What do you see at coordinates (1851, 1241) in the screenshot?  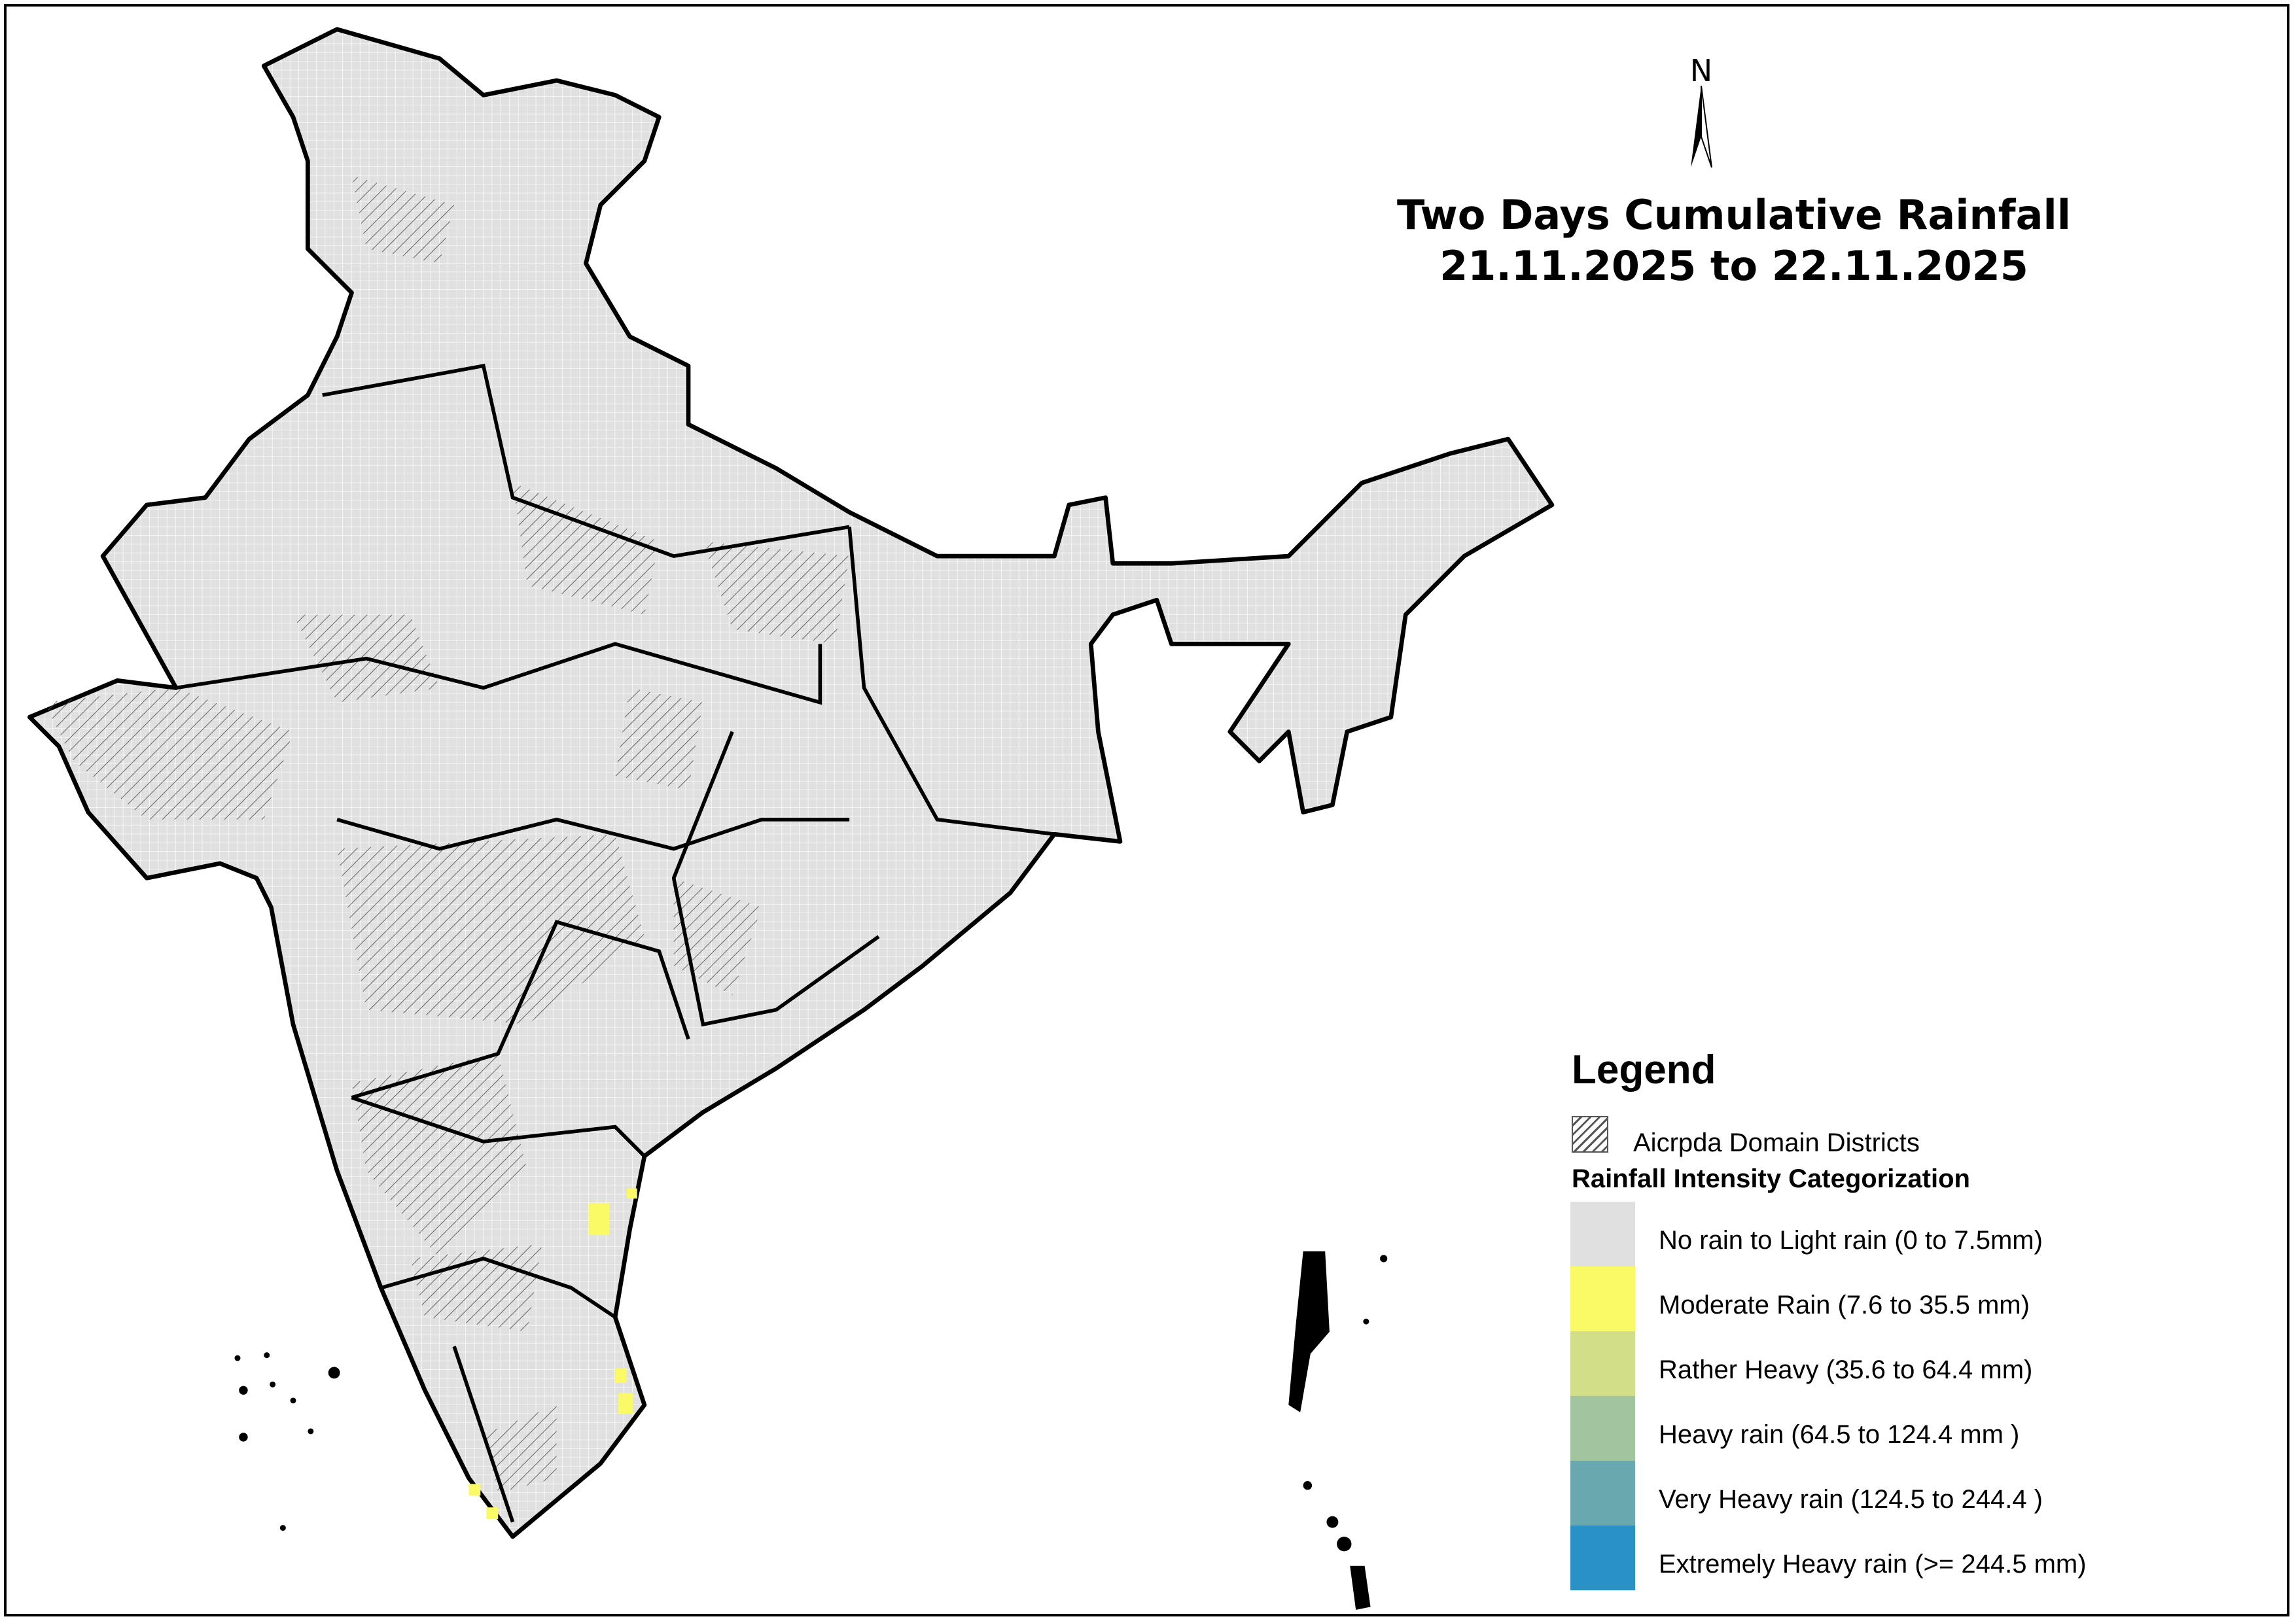 I see `legend-class-label: No rain to Light rain (0 to 7.5mm)` at bounding box center [1851, 1241].